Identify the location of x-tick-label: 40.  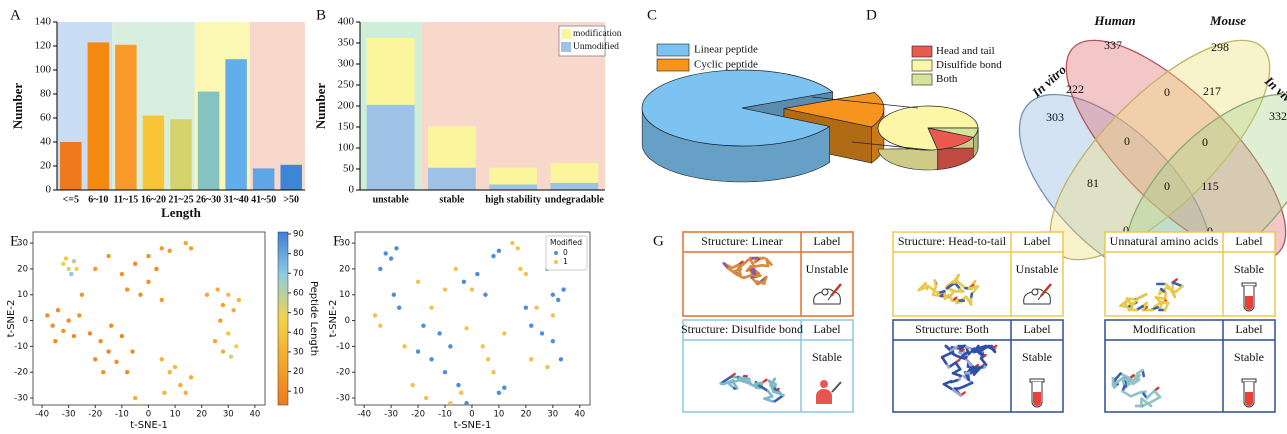
(579, 415).